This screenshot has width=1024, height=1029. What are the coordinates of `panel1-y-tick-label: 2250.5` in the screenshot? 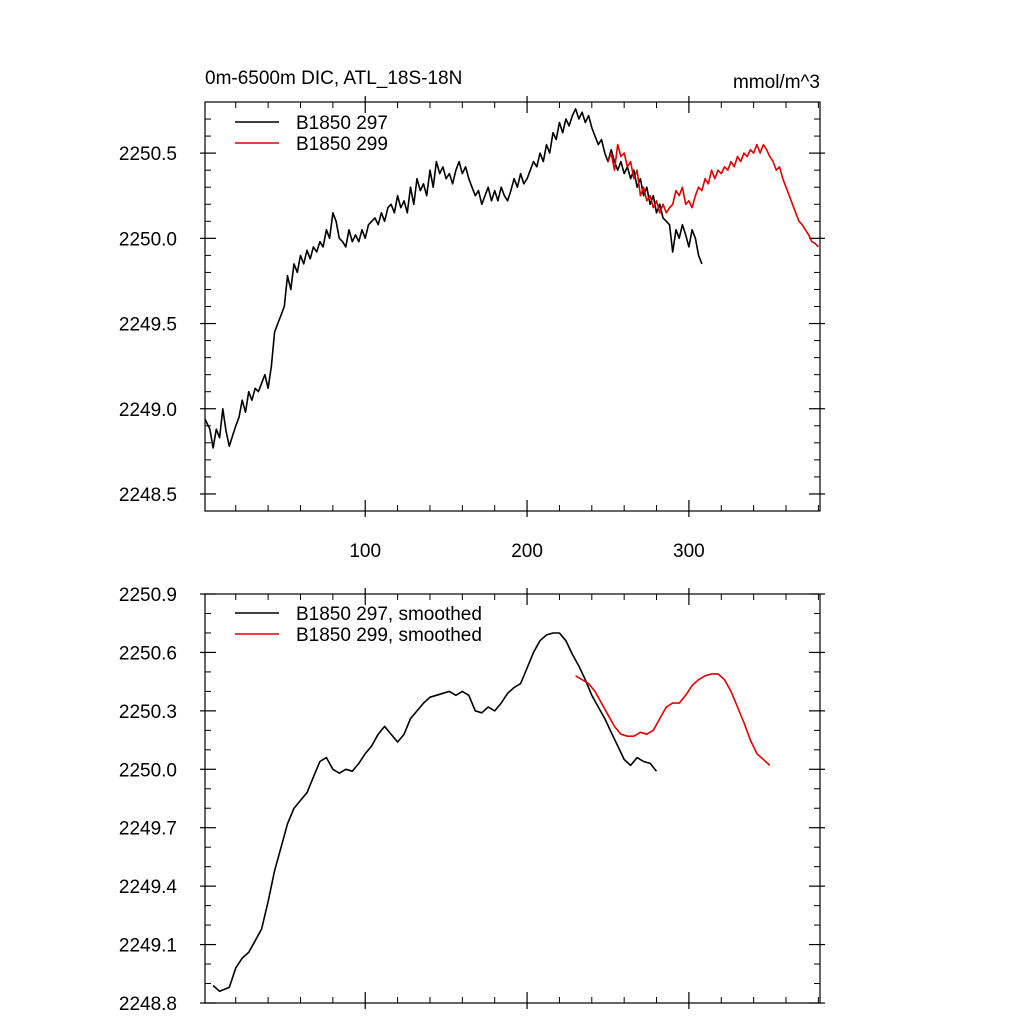 It's located at (148, 154).